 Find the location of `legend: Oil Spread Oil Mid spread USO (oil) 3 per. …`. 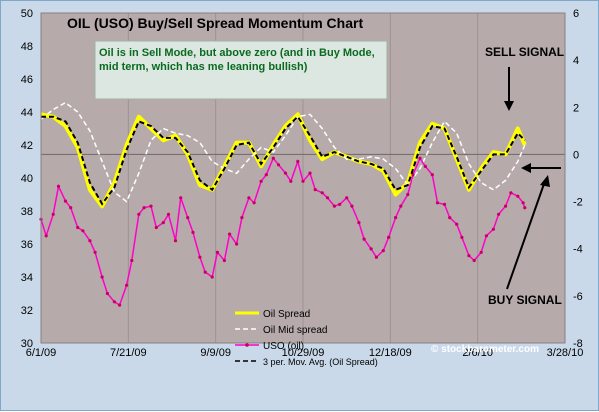

legend: Oil Spread Oil Mid spread USO (oil) 3 per. … is located at coordinates (306, 338).